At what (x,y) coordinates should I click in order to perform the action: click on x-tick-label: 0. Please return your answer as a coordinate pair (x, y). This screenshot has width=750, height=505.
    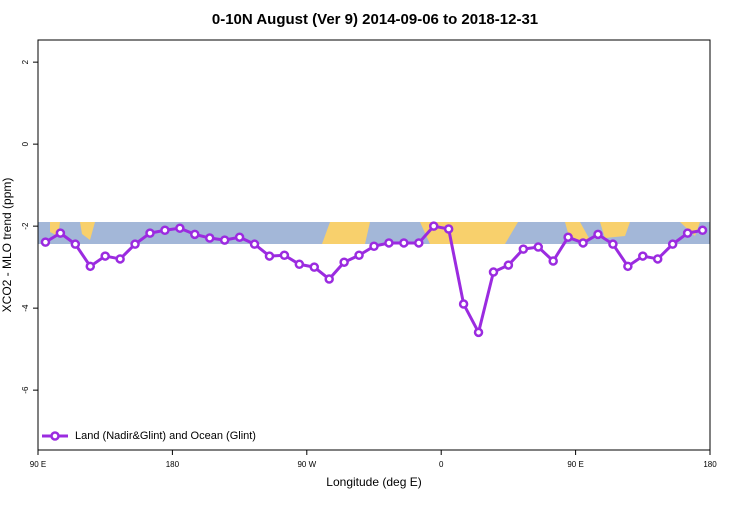
    Looking at the image, I should click on (441, 464).